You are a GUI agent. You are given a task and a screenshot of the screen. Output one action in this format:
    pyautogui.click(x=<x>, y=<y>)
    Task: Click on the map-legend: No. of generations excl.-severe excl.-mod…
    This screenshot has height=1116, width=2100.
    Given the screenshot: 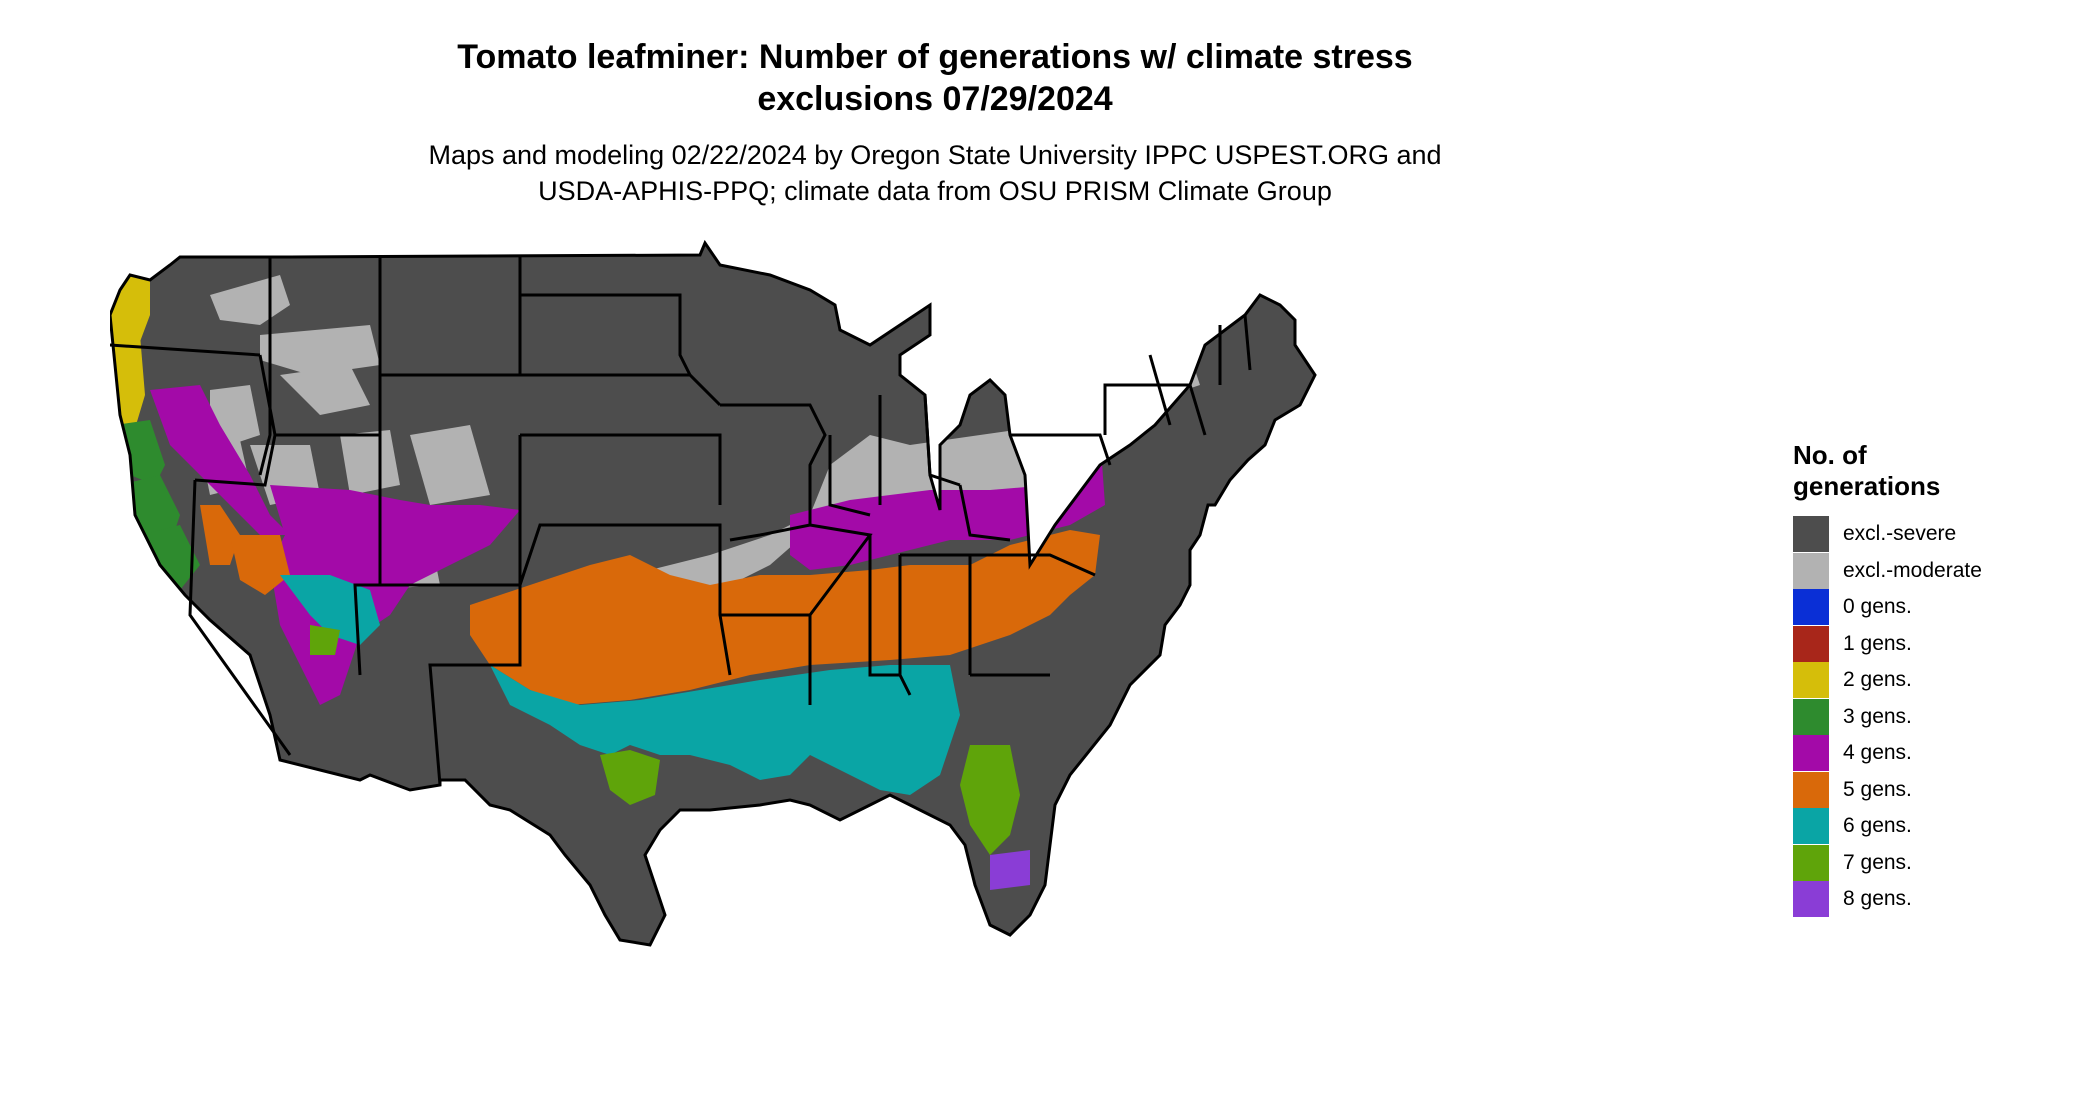 What is the action you would take?
    pyautogui.click(x=1938, y=679)
    